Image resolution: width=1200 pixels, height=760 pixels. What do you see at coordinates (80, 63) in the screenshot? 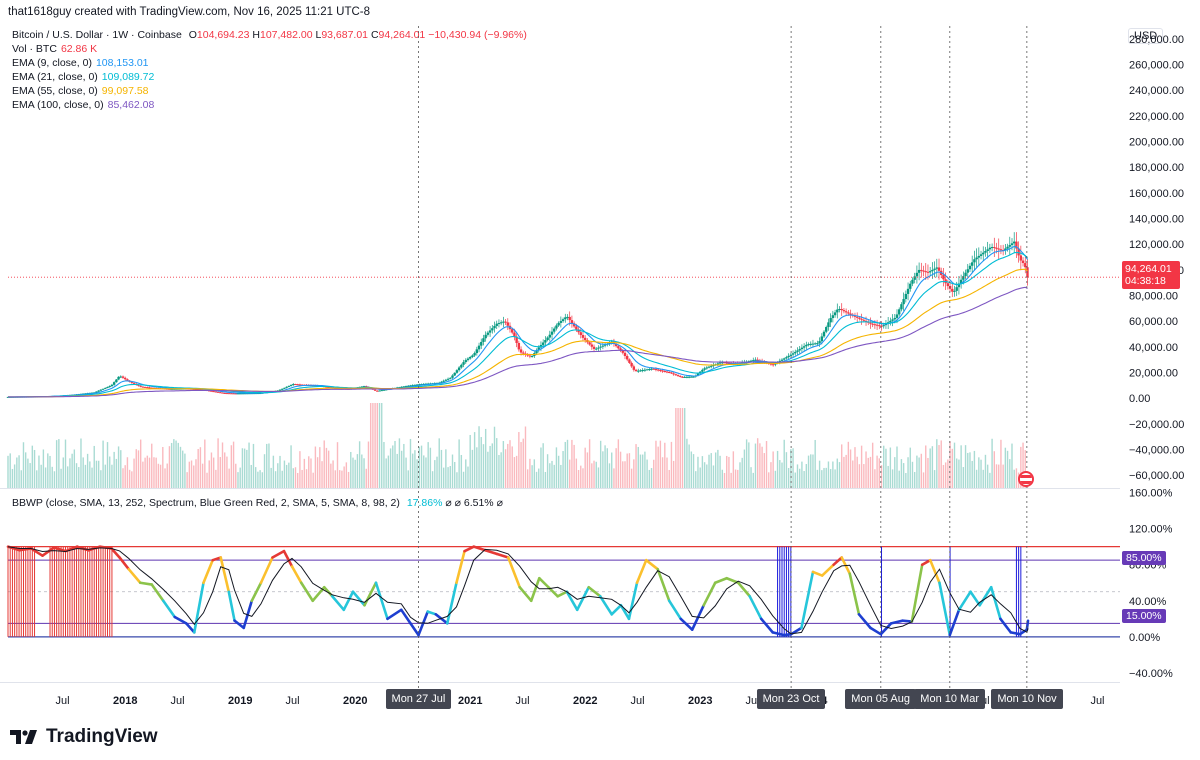
I see `ema9-legend-row: EMA (9, close, 0) 108,153.01` at bounding box center [80, 63].